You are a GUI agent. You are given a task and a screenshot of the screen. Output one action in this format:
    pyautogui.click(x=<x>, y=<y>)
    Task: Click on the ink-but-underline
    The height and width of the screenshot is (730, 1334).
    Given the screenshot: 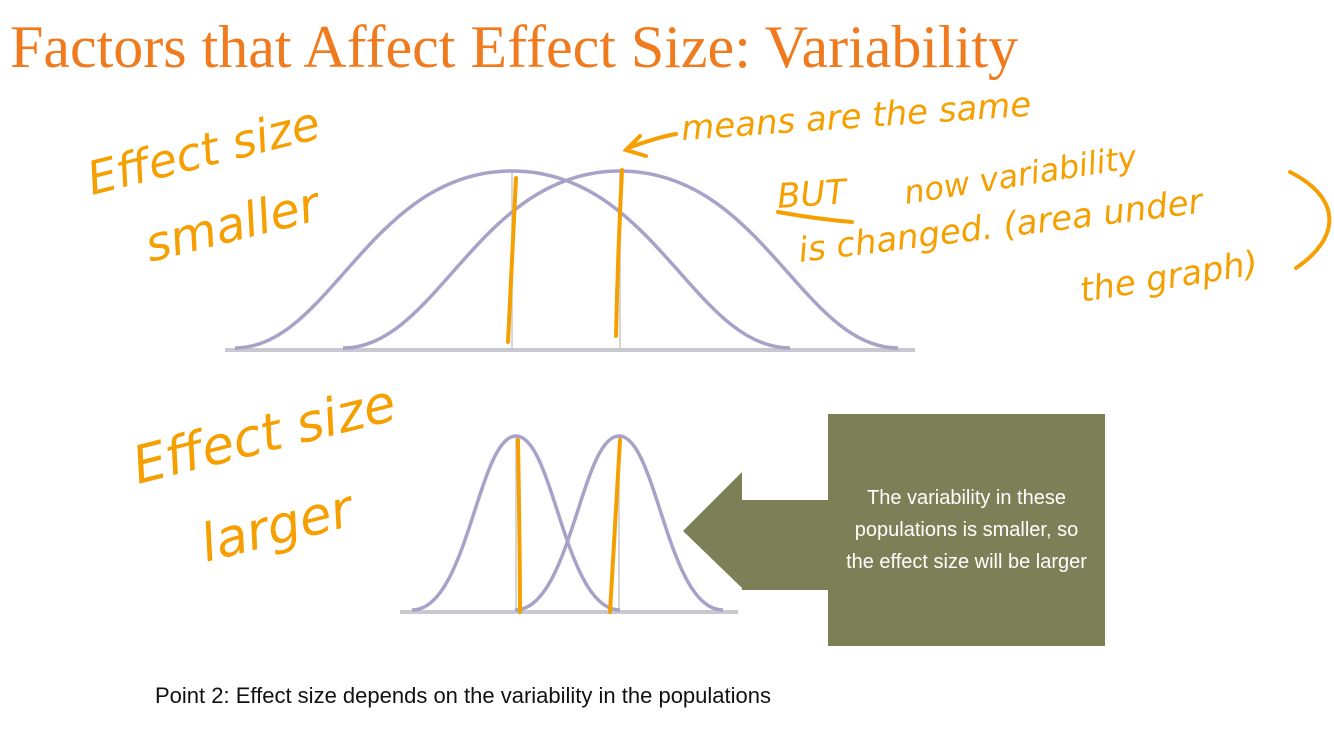 What is the action you would take?
    pyautogui.click(x=815, y=217)
    